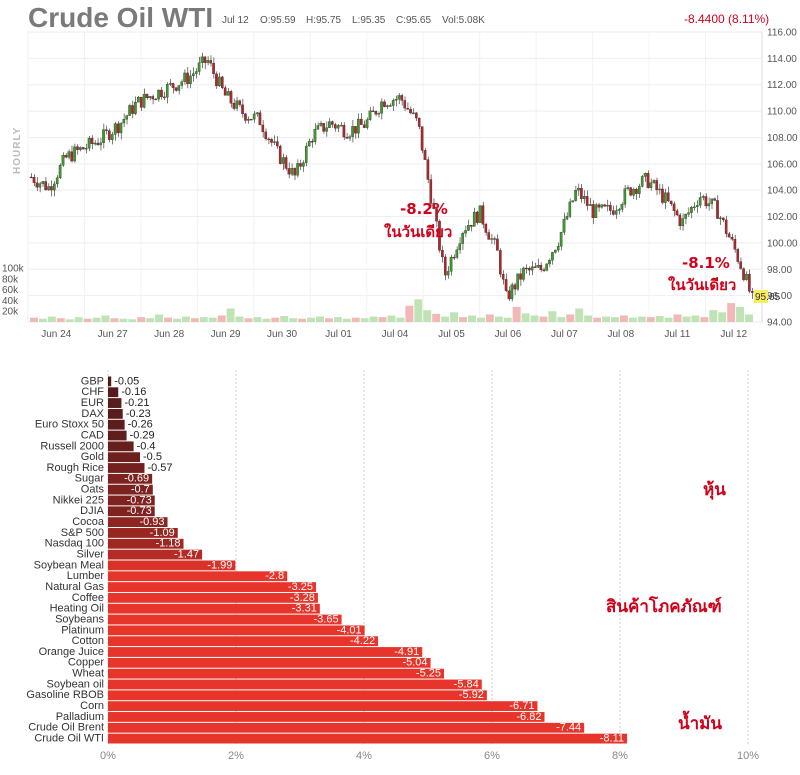 The width and height of the screenshot is (800, 775). What do you see at coordinates (126, 381) in the screenshot?
I see `value-label: -0.05` at bounding box center [126, 381].